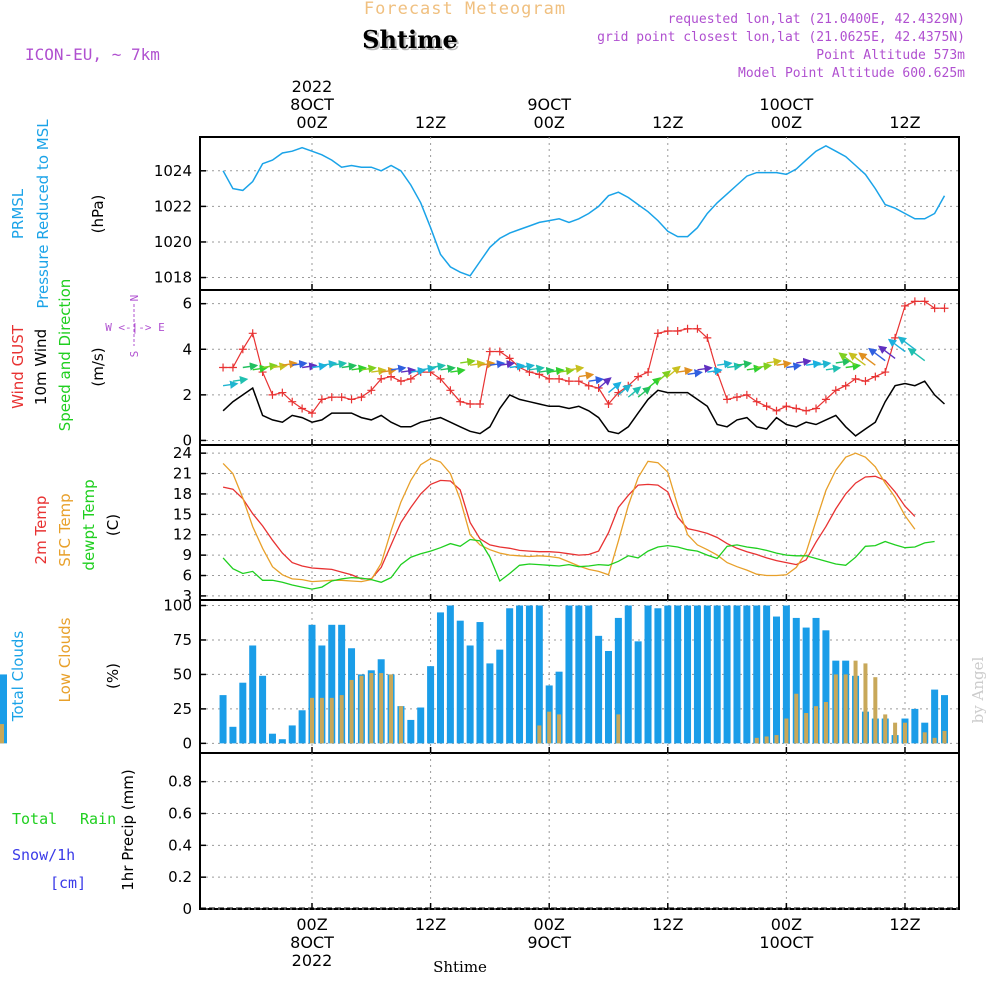 This screenshot has width=1000, height=1000. I want to click on snow-label: Snow/1h, so click(43, 855).